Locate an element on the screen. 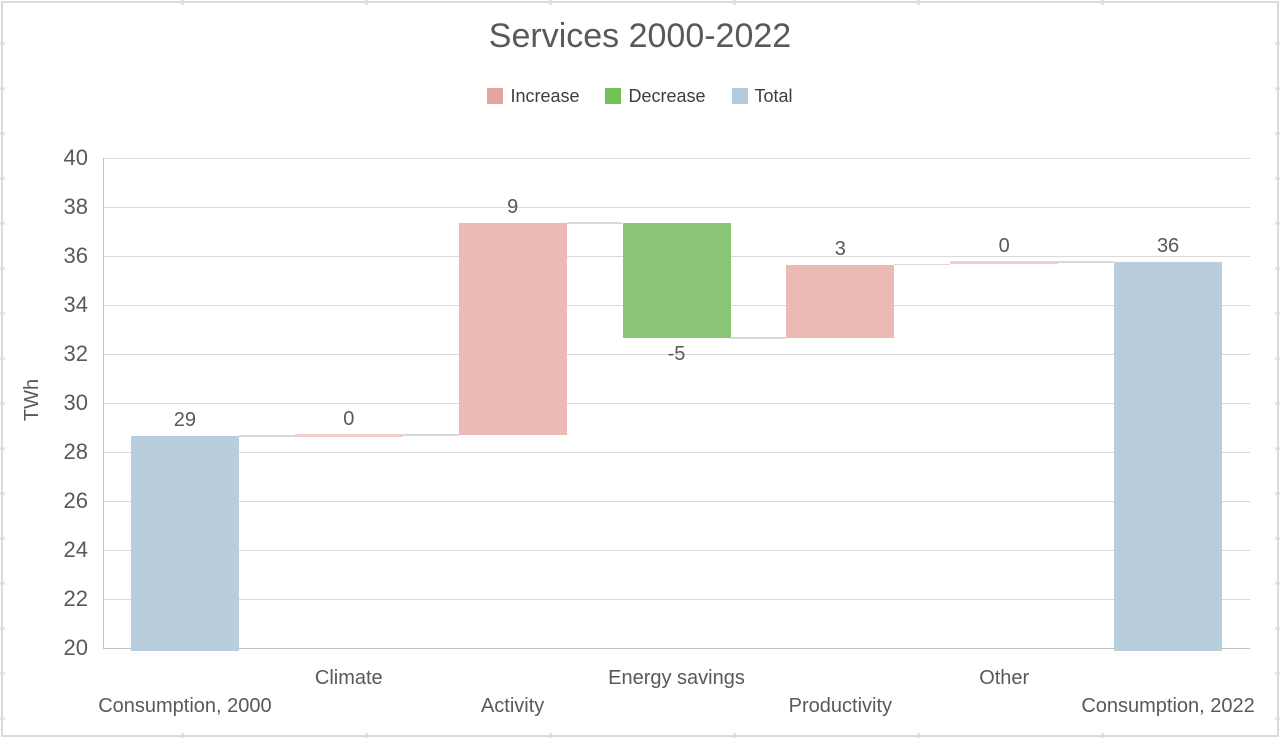 The image size is (1280, 738). y-tick-label: 24 is located at coordinates (75, 549).